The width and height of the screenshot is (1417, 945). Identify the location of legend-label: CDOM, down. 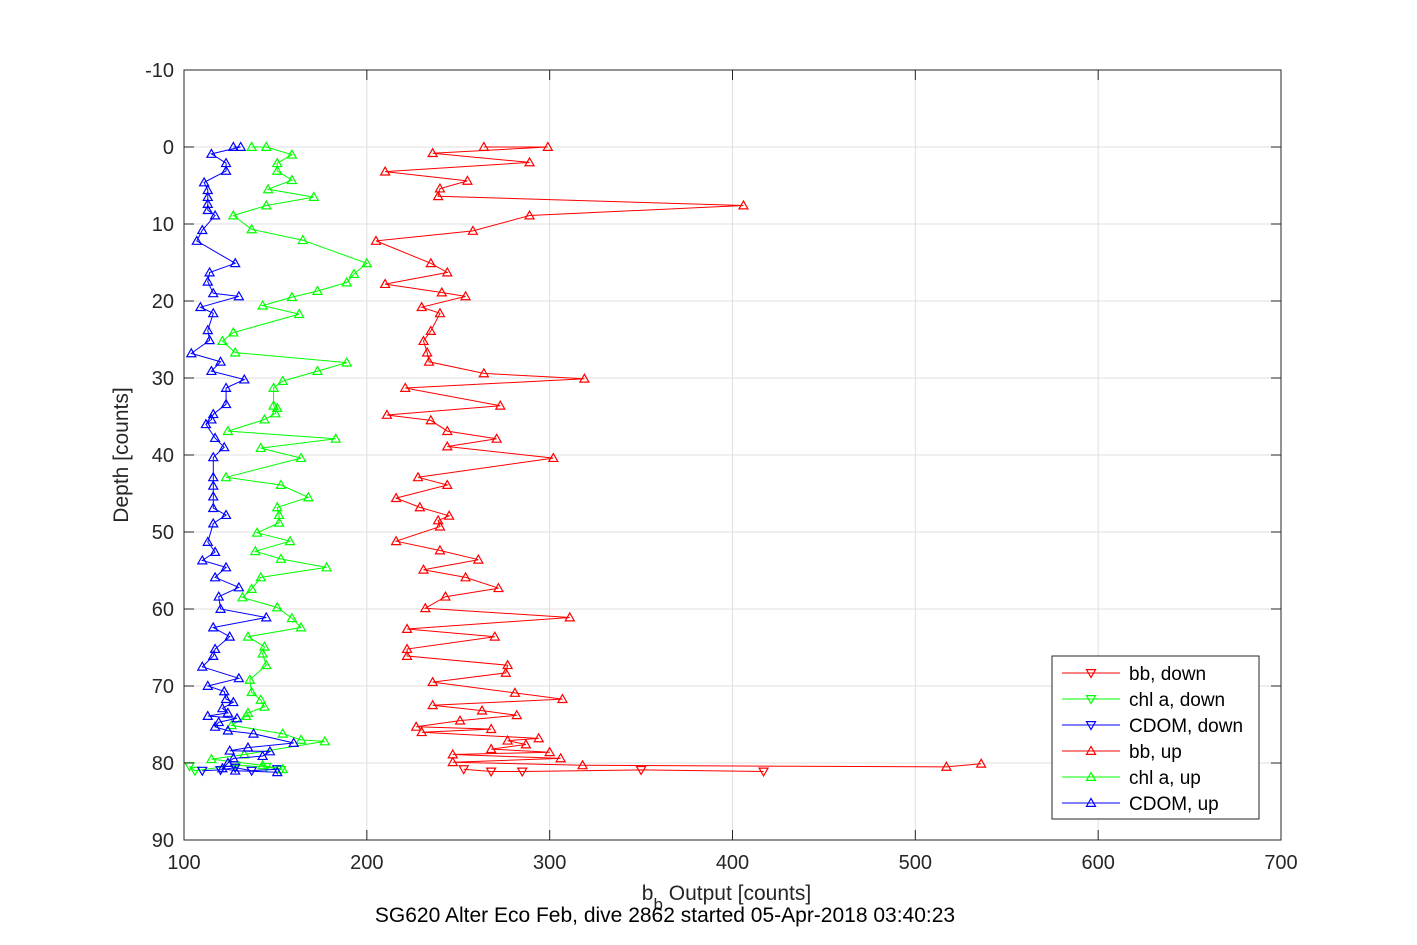
(1186, 726).